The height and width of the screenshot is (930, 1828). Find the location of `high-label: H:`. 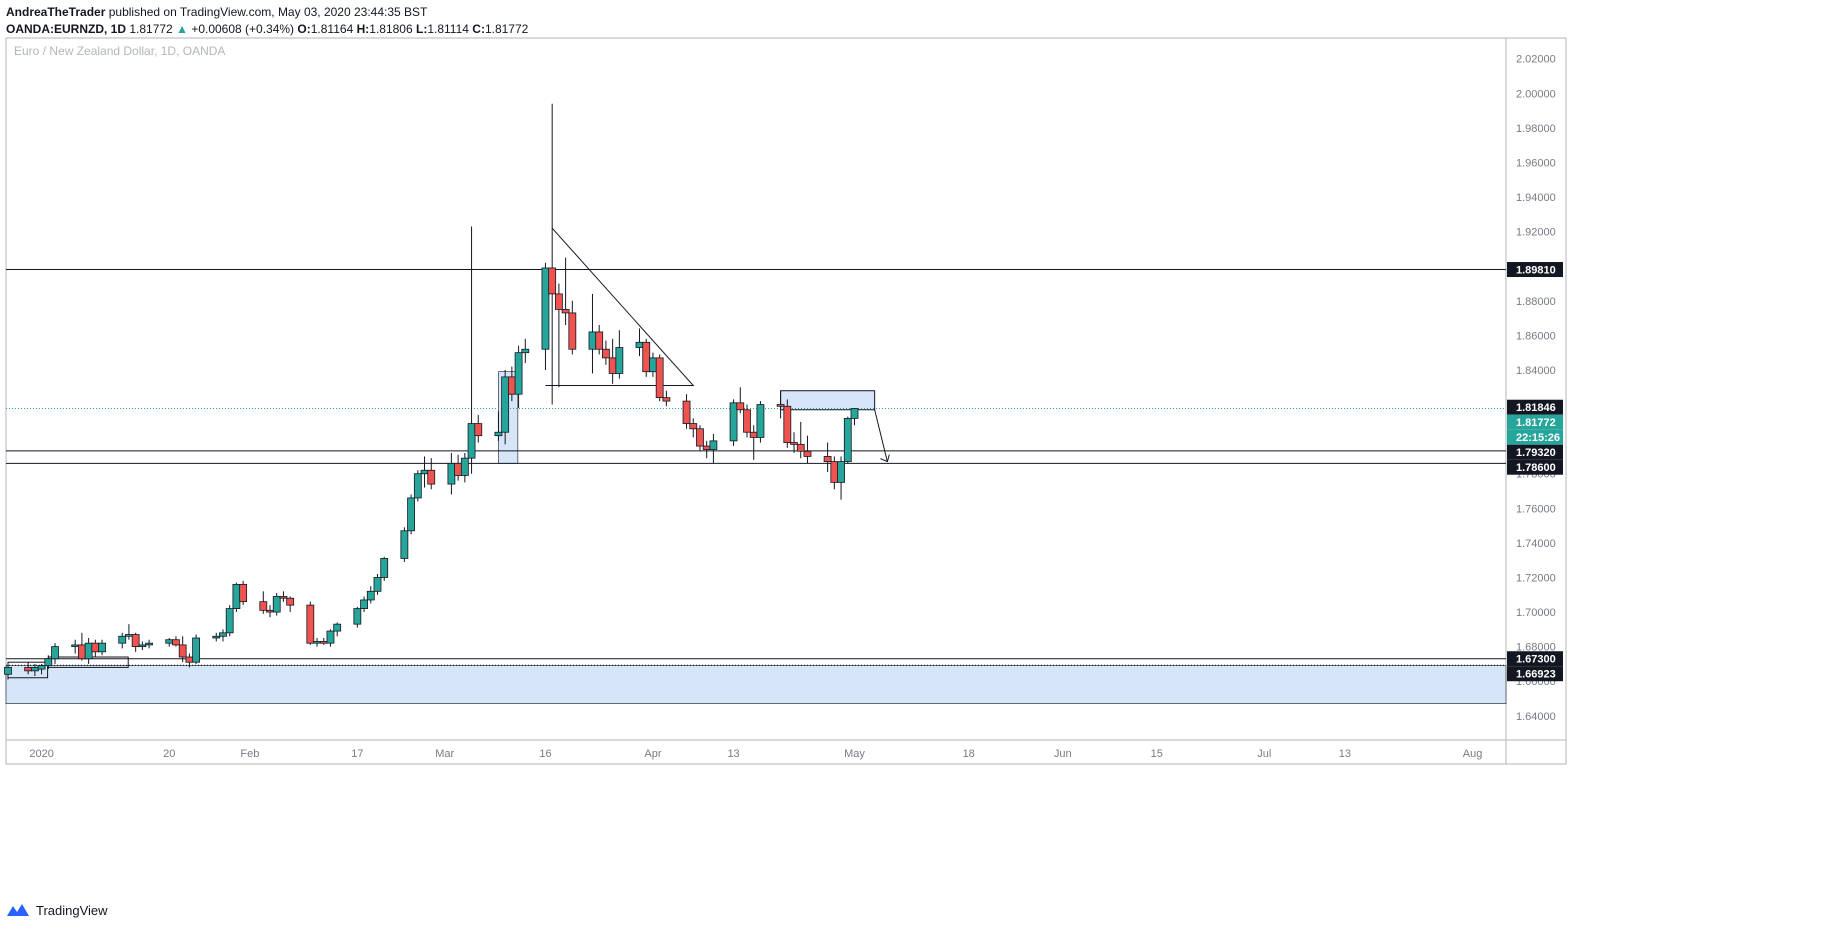

high-label: H: is located at coordinates (363, 29).